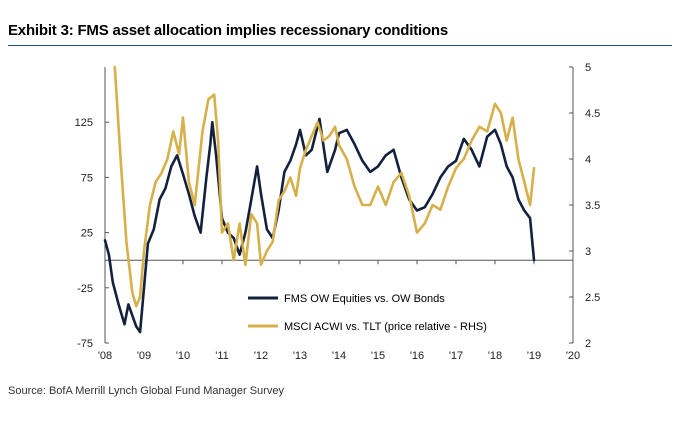 This screenshot has width=680, height=445. What do you see at coordinates (105, 356) in the screenshot?
I see `x-tick-label: '08` at bounding box center [105, 356].